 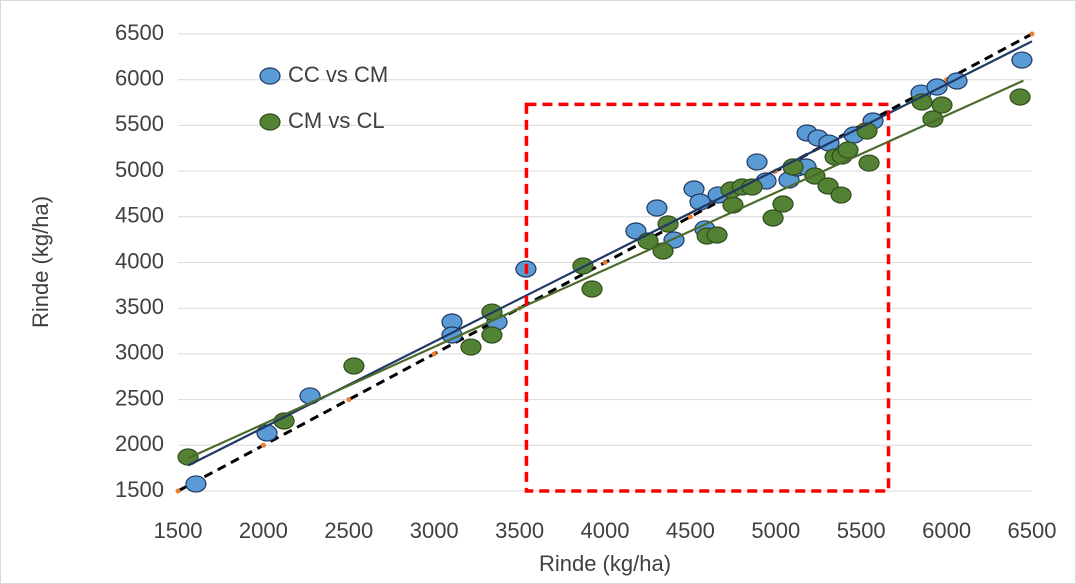 What do you see at coordinates (338, 74) in the screenshot?
I see `legend-label: CC vs CM` at bounding box center [338, 74].